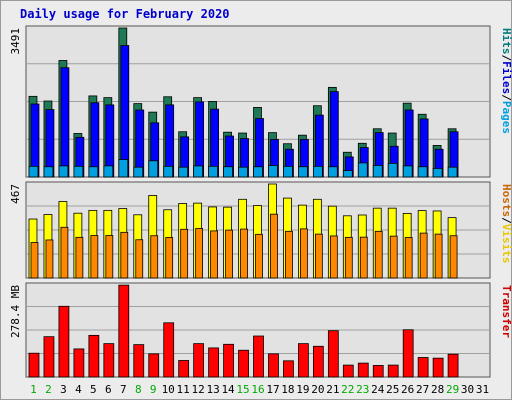 This screenshot has height=400, width=512. Describe the element at coordinates (506, 311) in the screenshot. I see `transfer-legend: Transfer` at that location.